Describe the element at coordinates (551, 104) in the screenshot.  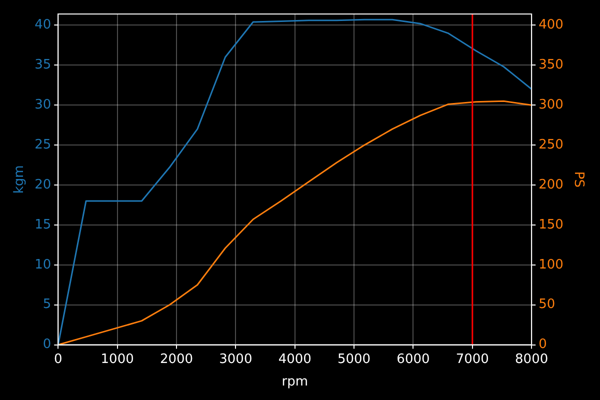
I see `y2-tick-label: 300` at that location.